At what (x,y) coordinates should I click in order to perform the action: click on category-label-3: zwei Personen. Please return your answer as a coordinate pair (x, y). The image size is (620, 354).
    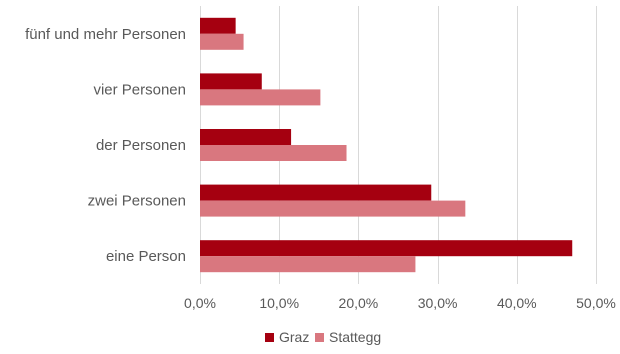
    Looking at the image, I should click on (137, 201).